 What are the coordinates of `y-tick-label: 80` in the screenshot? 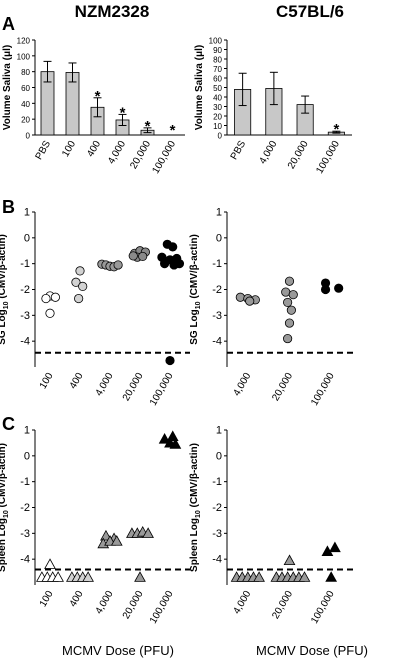 It's located at (217, 60).